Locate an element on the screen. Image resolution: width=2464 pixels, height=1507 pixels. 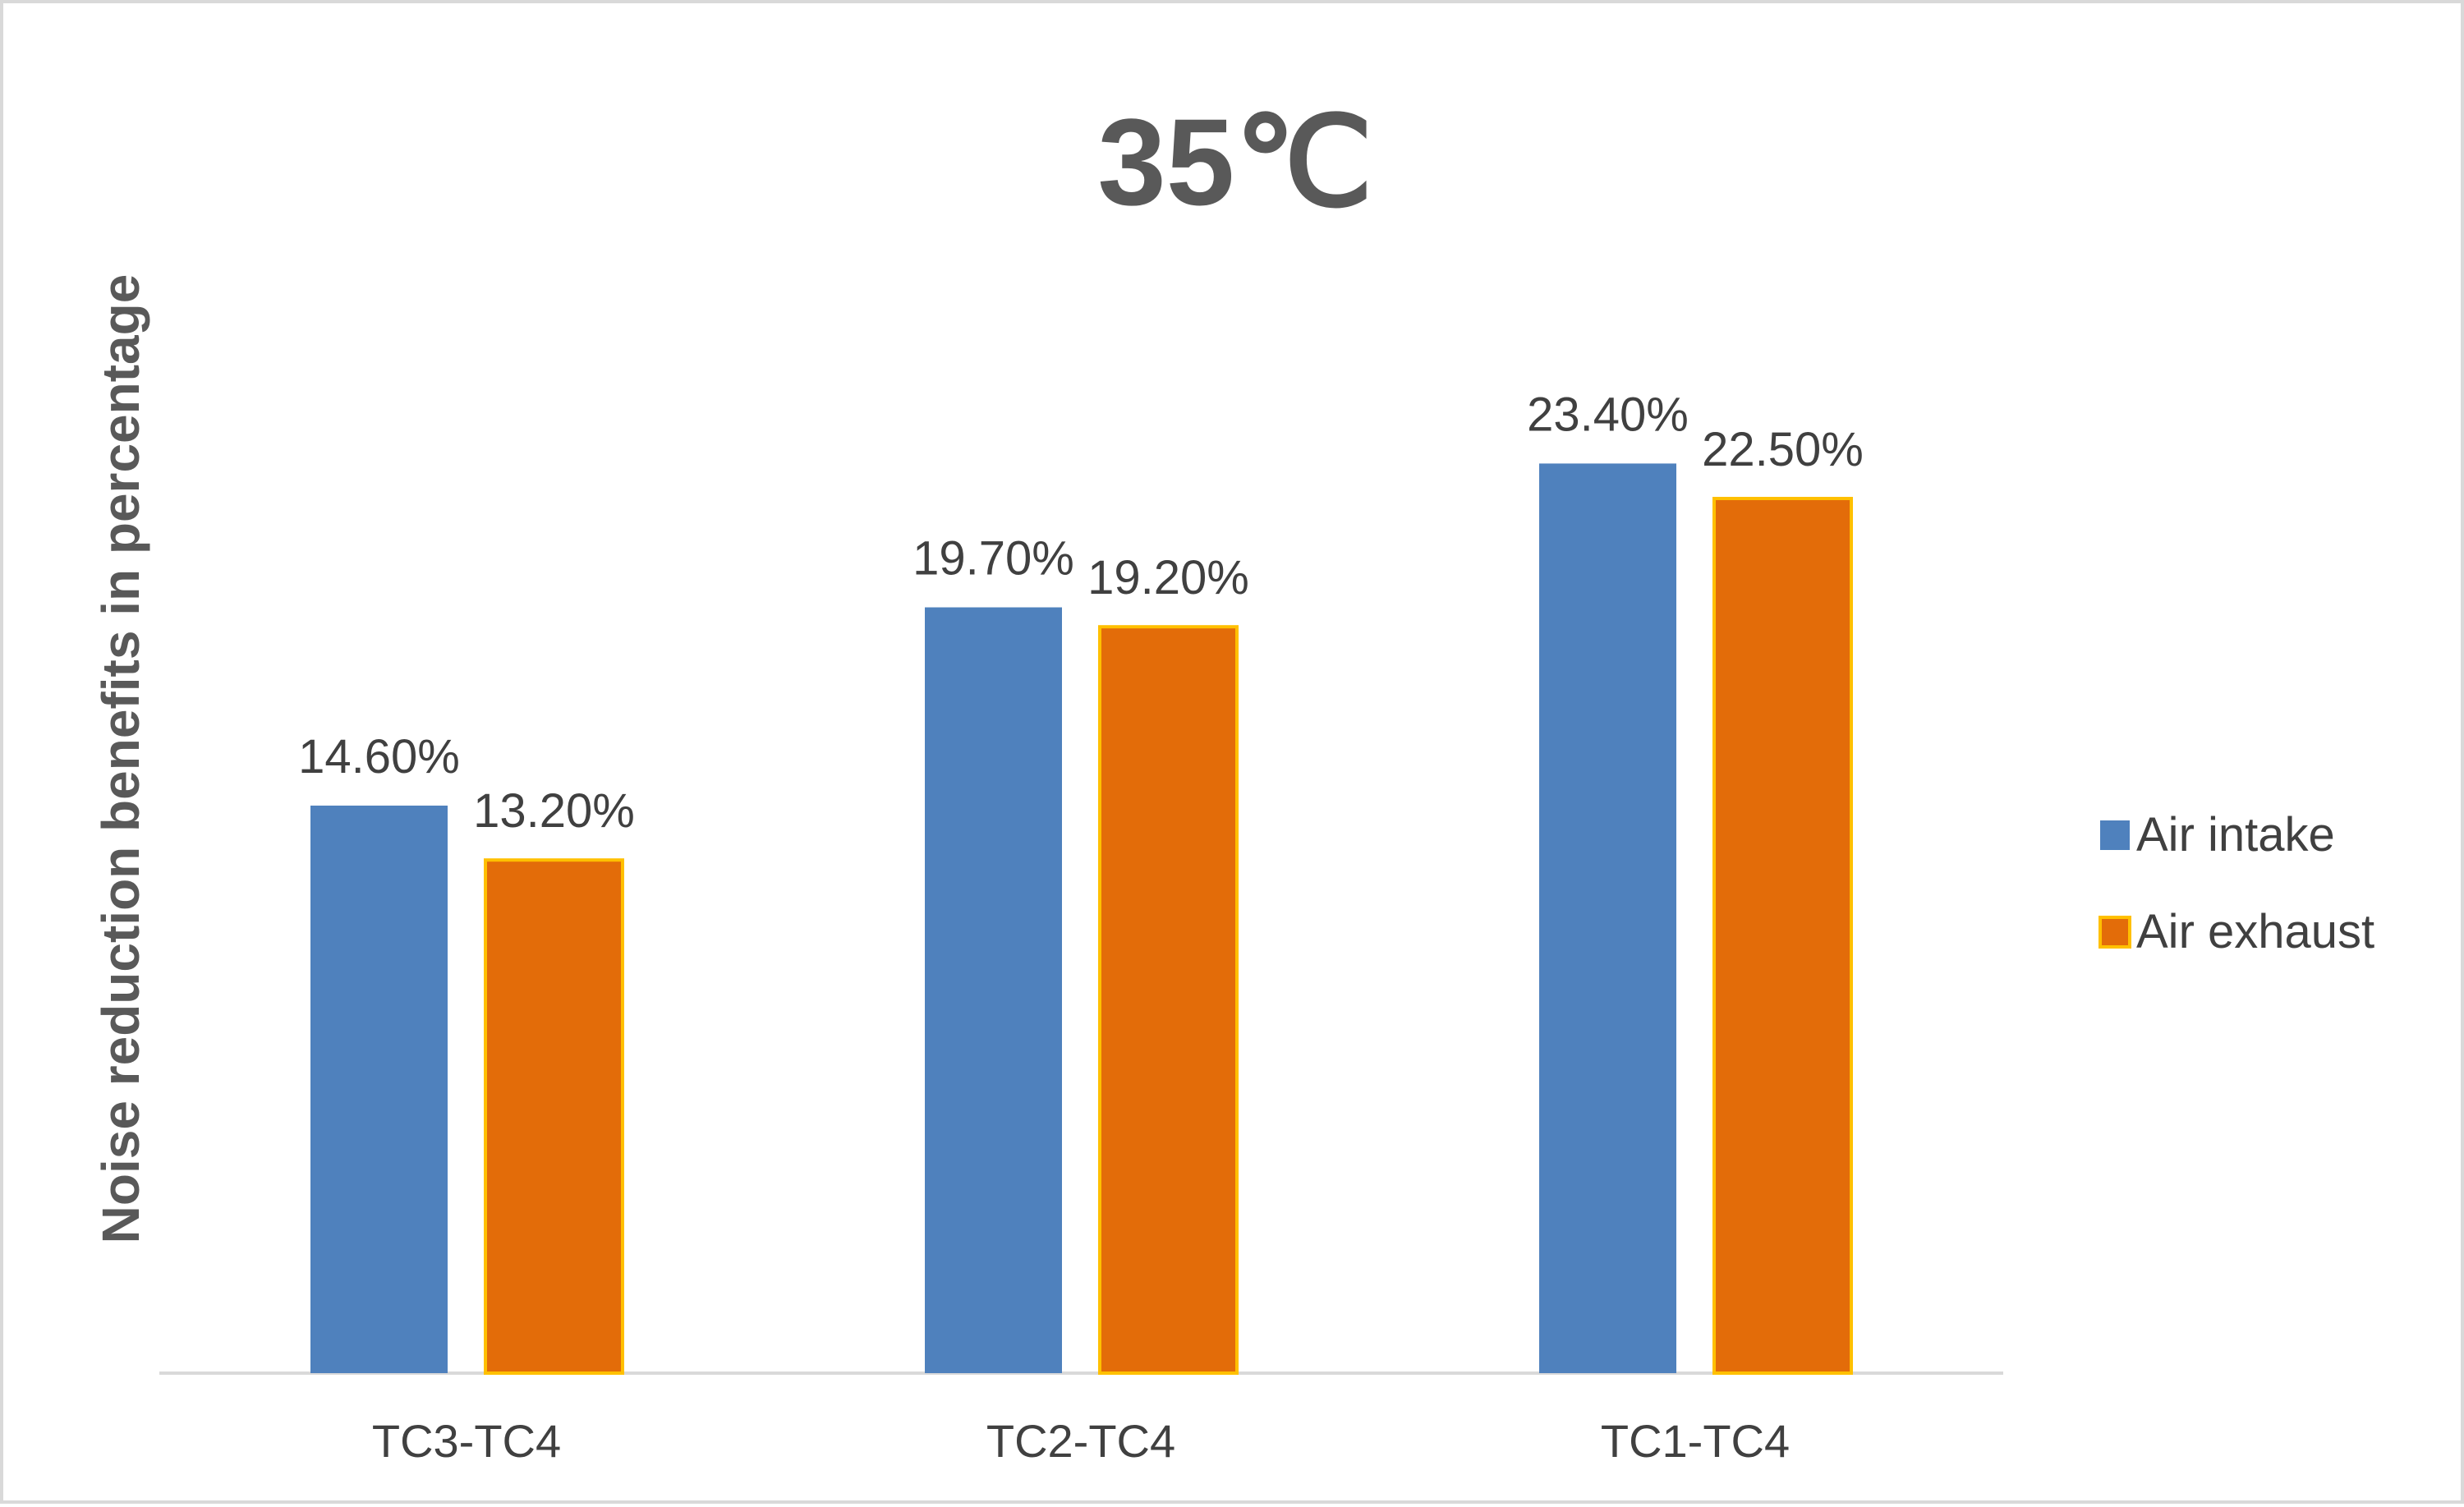
bar-air-exhaust-tc1-tc4 is located at coordinates (1782, 936).